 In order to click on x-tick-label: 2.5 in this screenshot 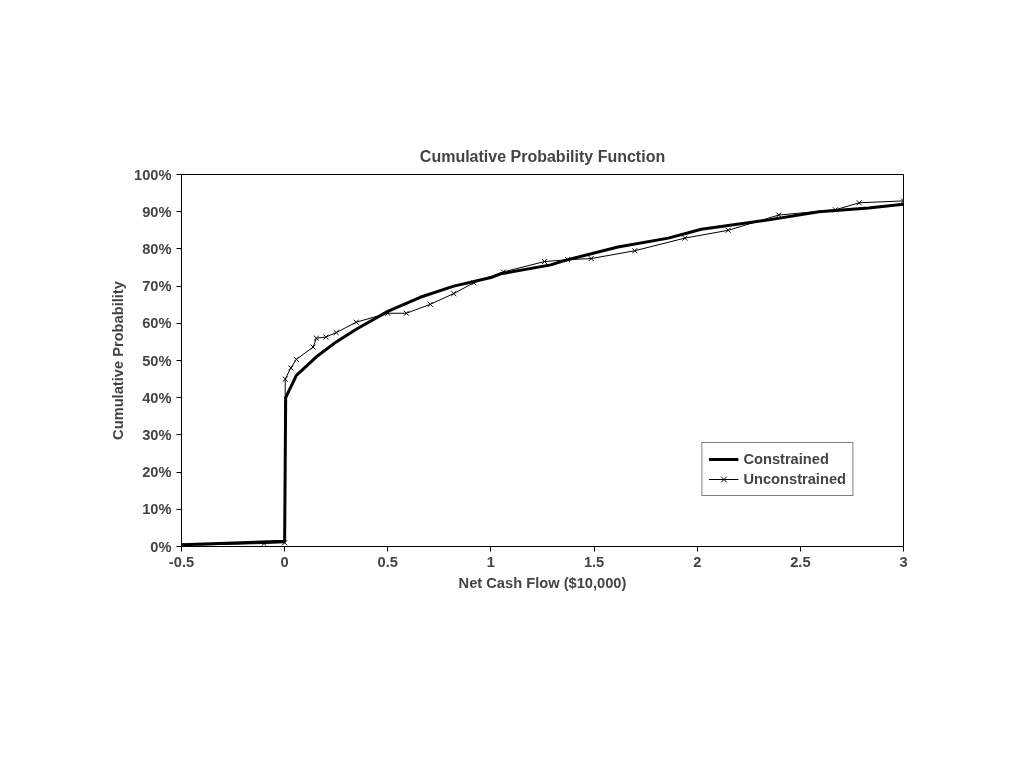, I will do `click(800, 561)`.